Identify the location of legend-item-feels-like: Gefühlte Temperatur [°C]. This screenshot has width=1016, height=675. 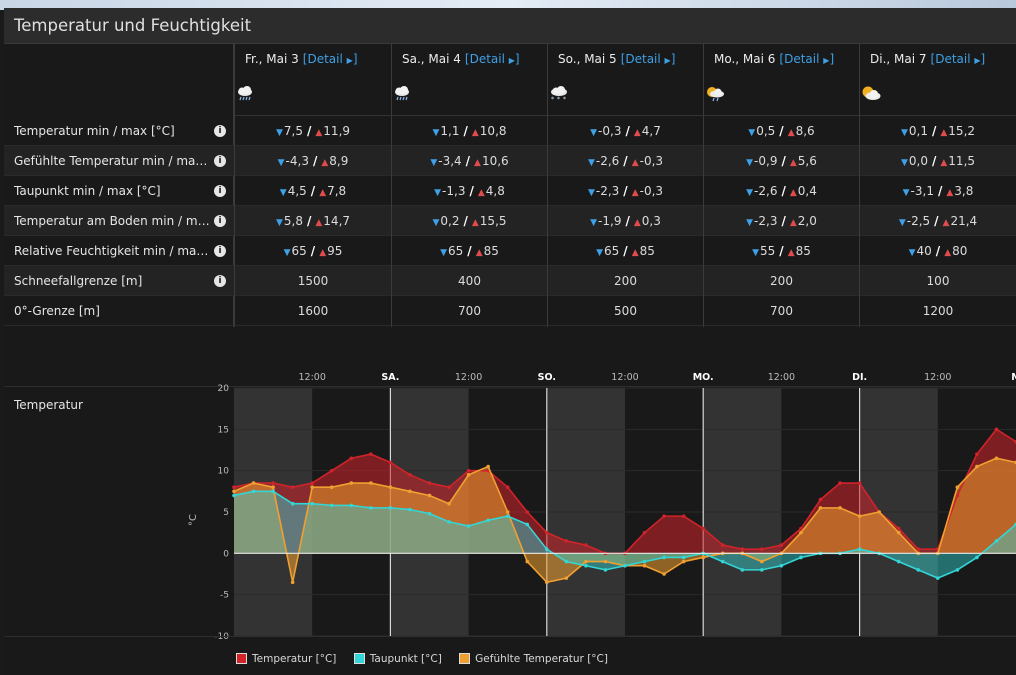
(533, 659).